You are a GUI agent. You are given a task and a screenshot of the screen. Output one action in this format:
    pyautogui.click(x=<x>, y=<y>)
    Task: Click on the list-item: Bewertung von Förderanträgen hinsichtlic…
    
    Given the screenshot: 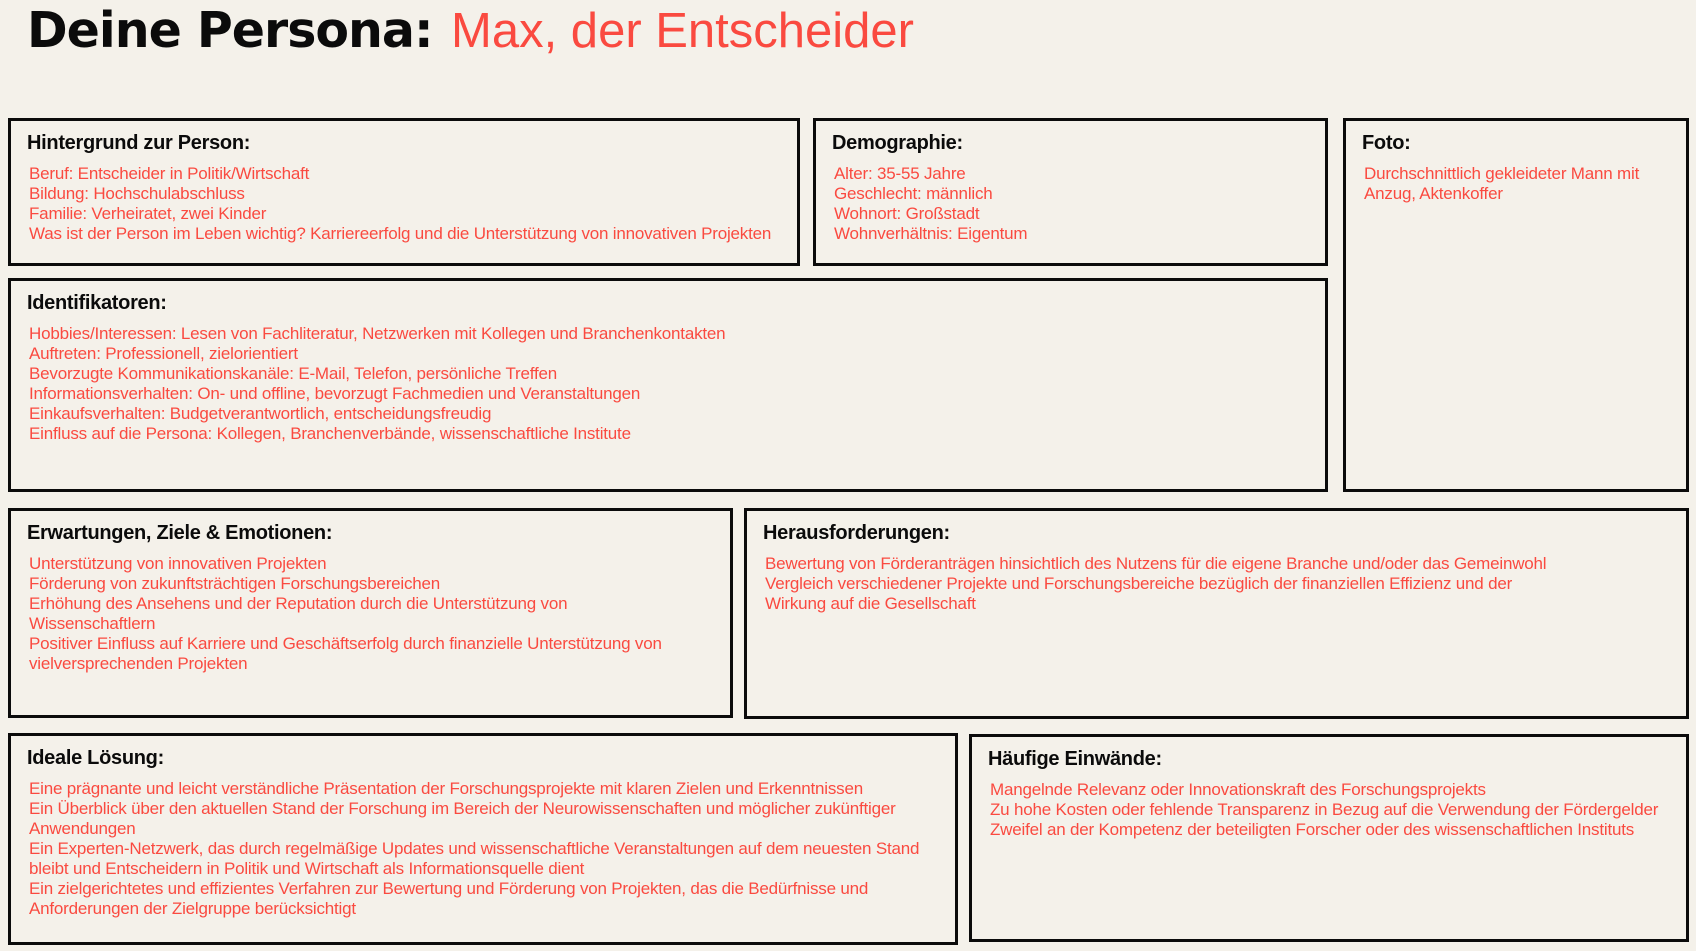 What is the action you would take?
    pyautogui.click(x=1156, y=563)
    